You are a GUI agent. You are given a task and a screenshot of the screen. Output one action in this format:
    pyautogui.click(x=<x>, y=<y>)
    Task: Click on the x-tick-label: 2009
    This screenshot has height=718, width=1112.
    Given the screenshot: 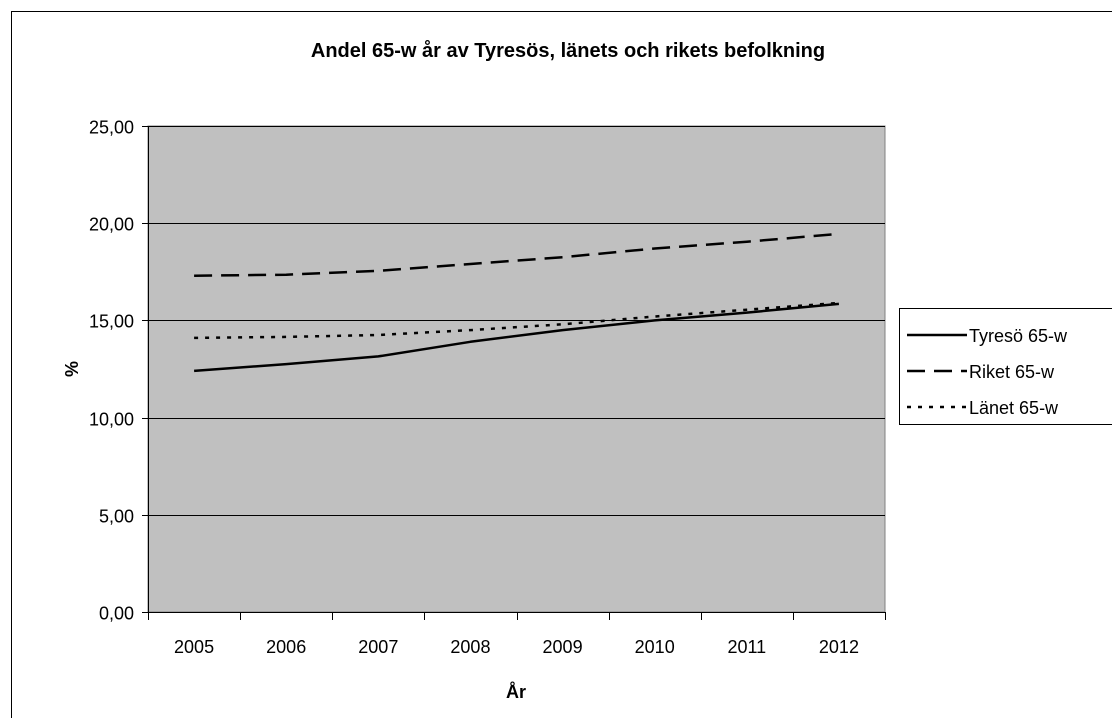 What is the action you would take?
    pyautogui.click(x=563, y=647)
    